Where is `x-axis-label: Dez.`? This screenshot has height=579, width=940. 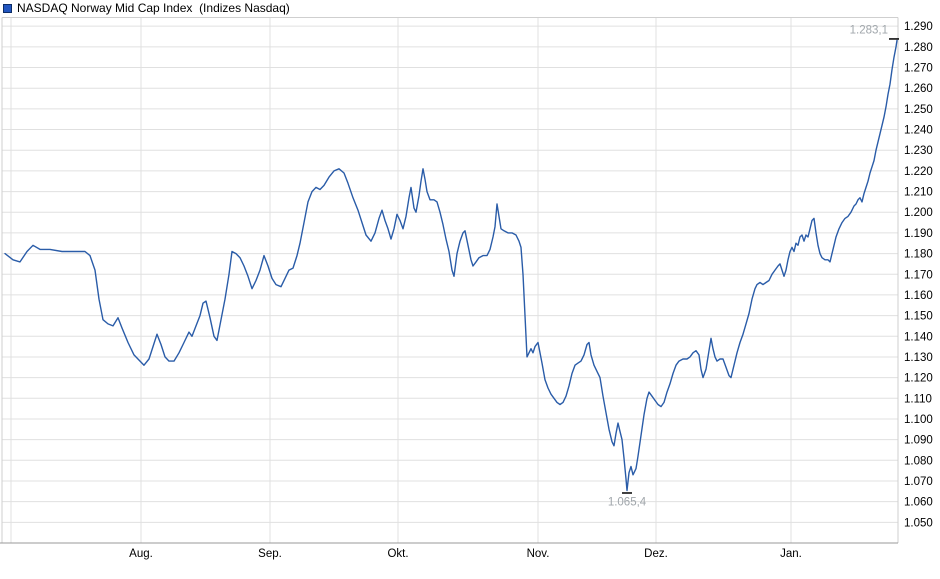 x-axis-label: Dez. is located at coordinates (656, 554).